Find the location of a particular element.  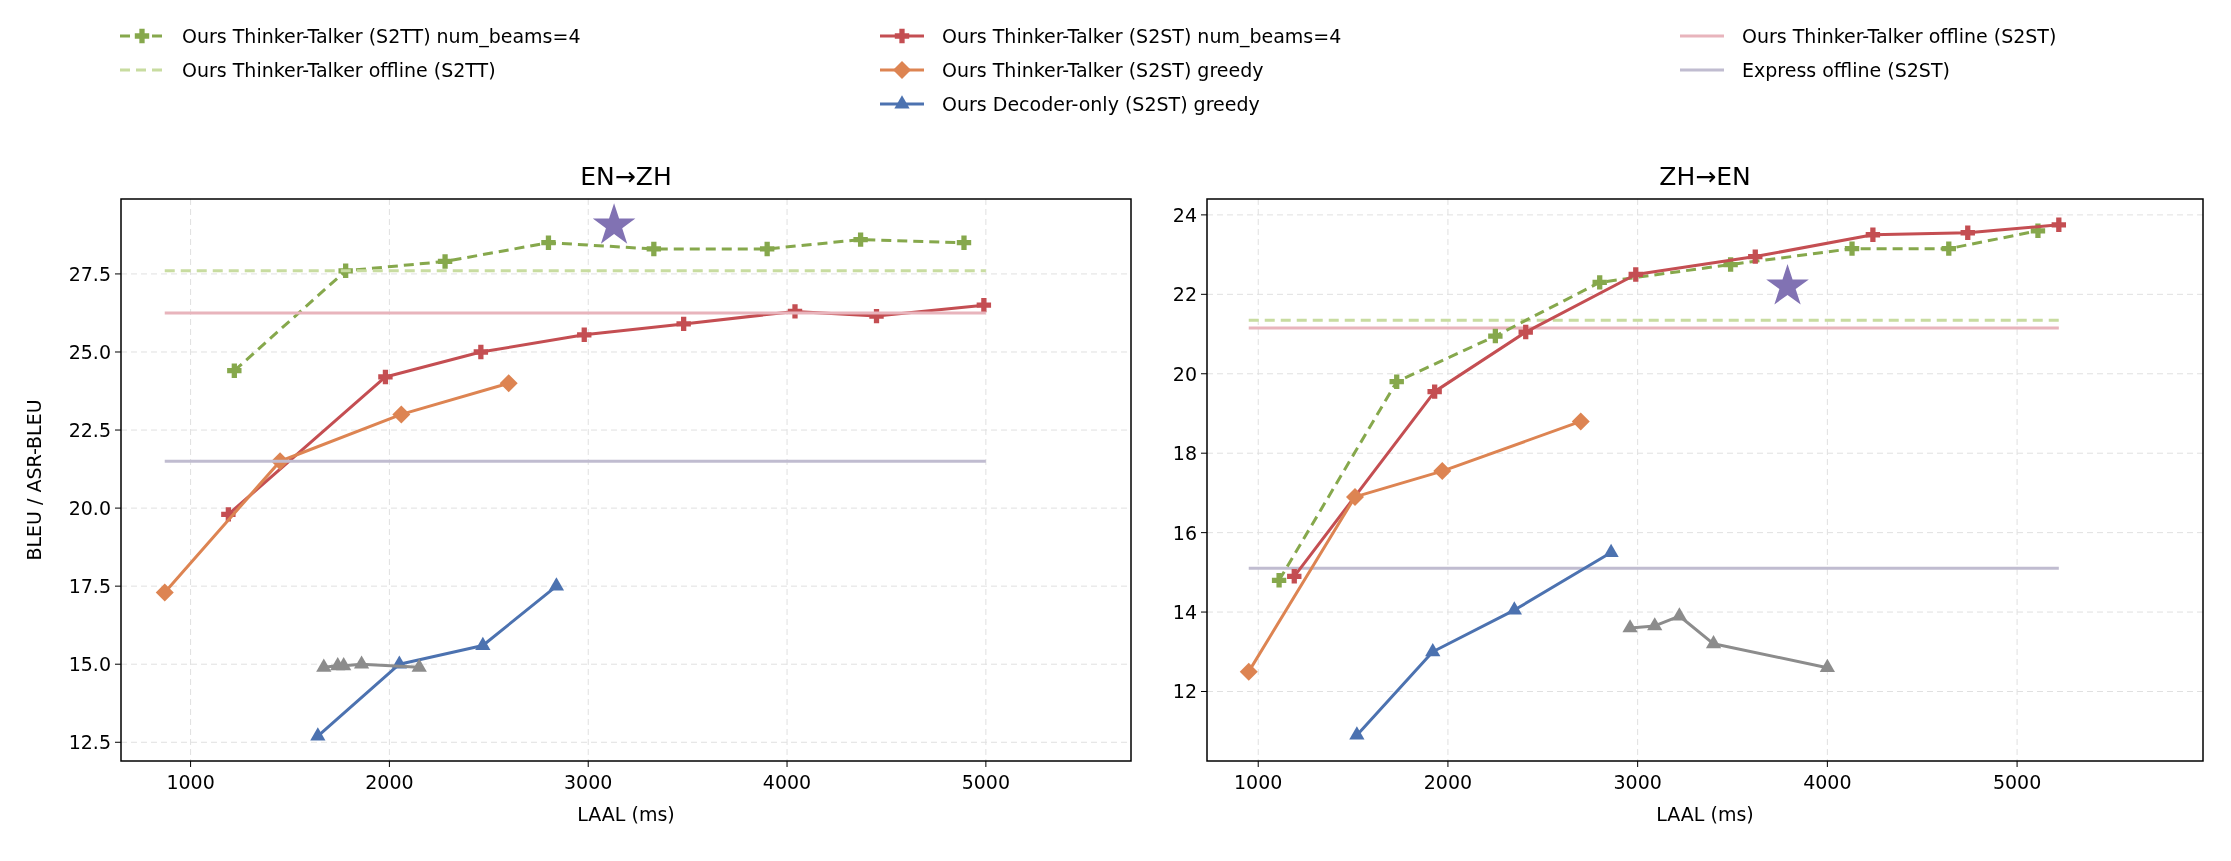

chart-title: EN→ZH is located at coordinates (626, 176).